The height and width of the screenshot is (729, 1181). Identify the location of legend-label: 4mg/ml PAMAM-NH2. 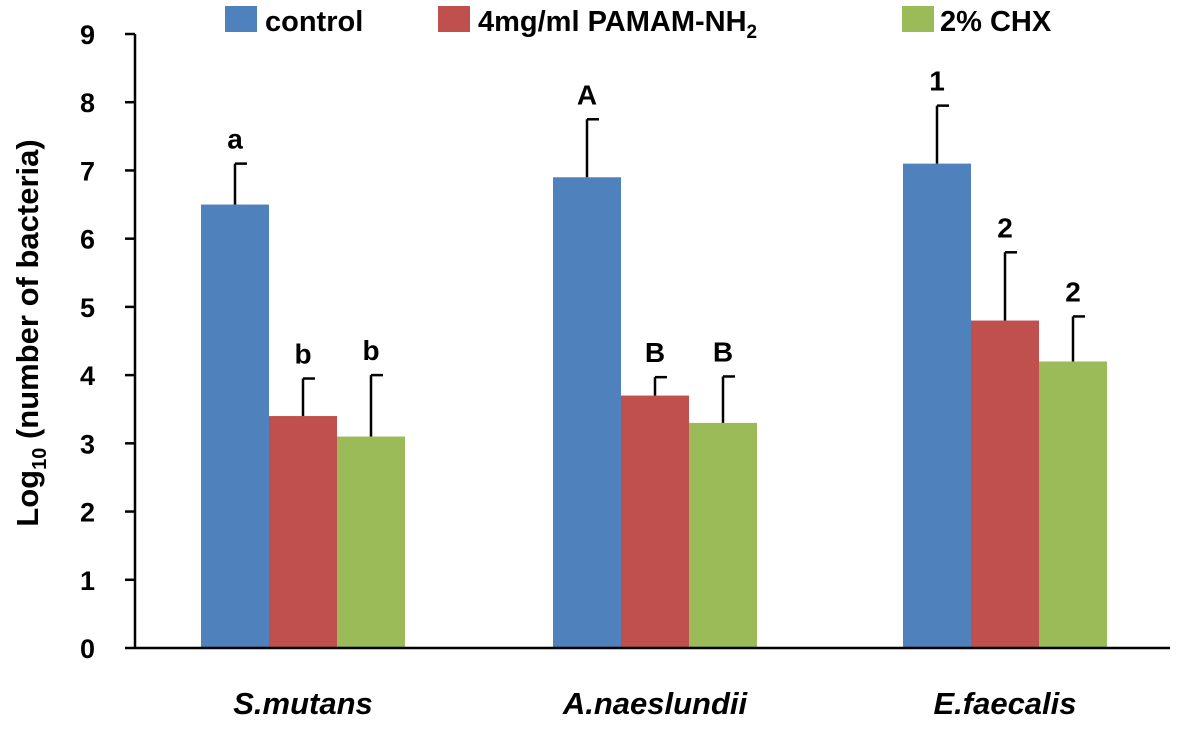
(617, 24).